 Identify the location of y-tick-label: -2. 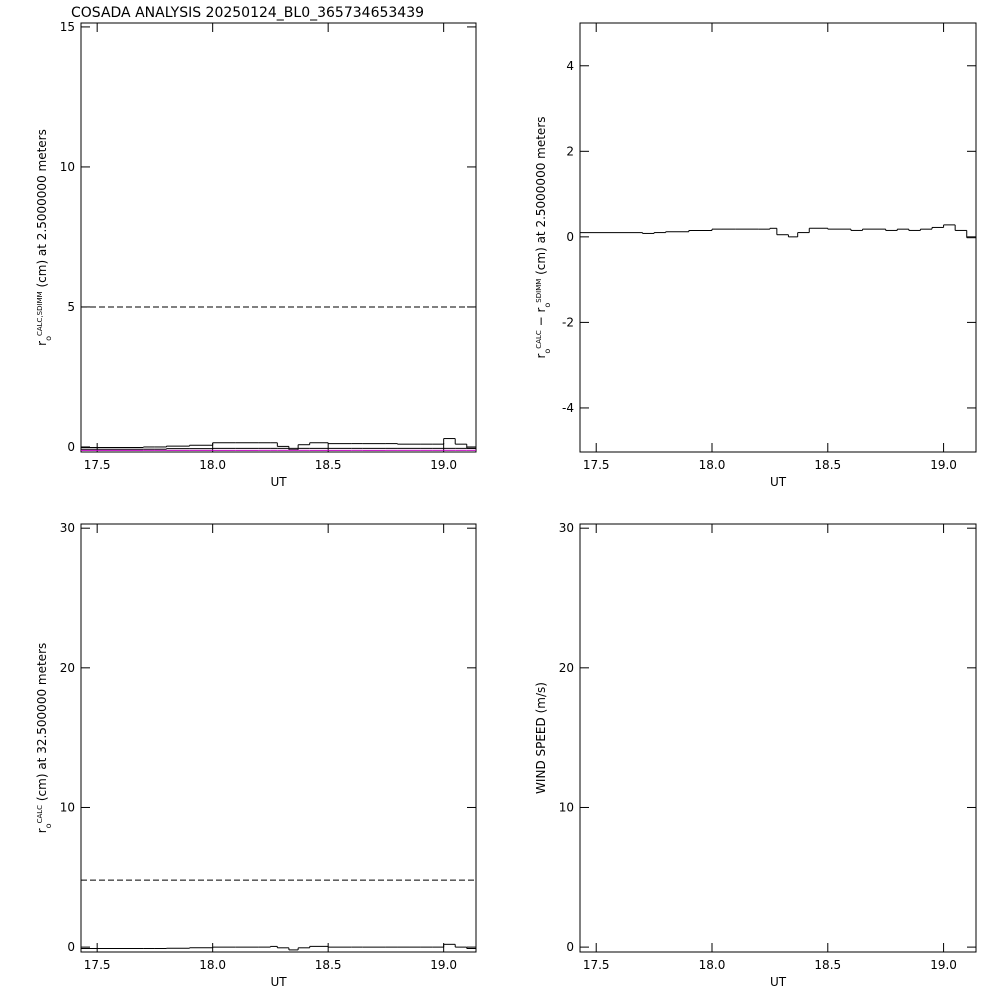
(568, 322).